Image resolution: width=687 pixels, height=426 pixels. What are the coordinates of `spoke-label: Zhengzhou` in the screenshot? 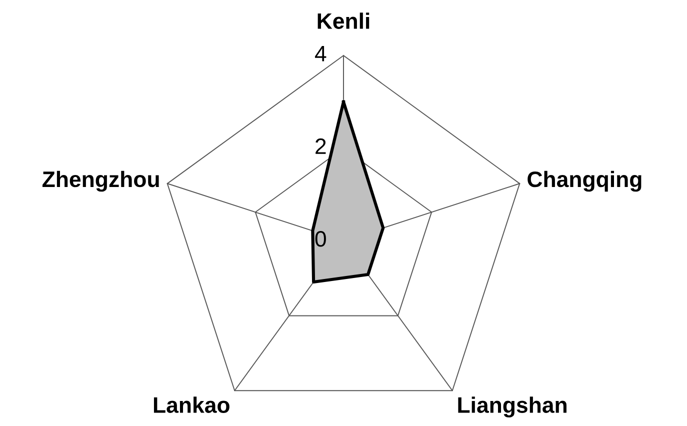 It's located at (100, 181).